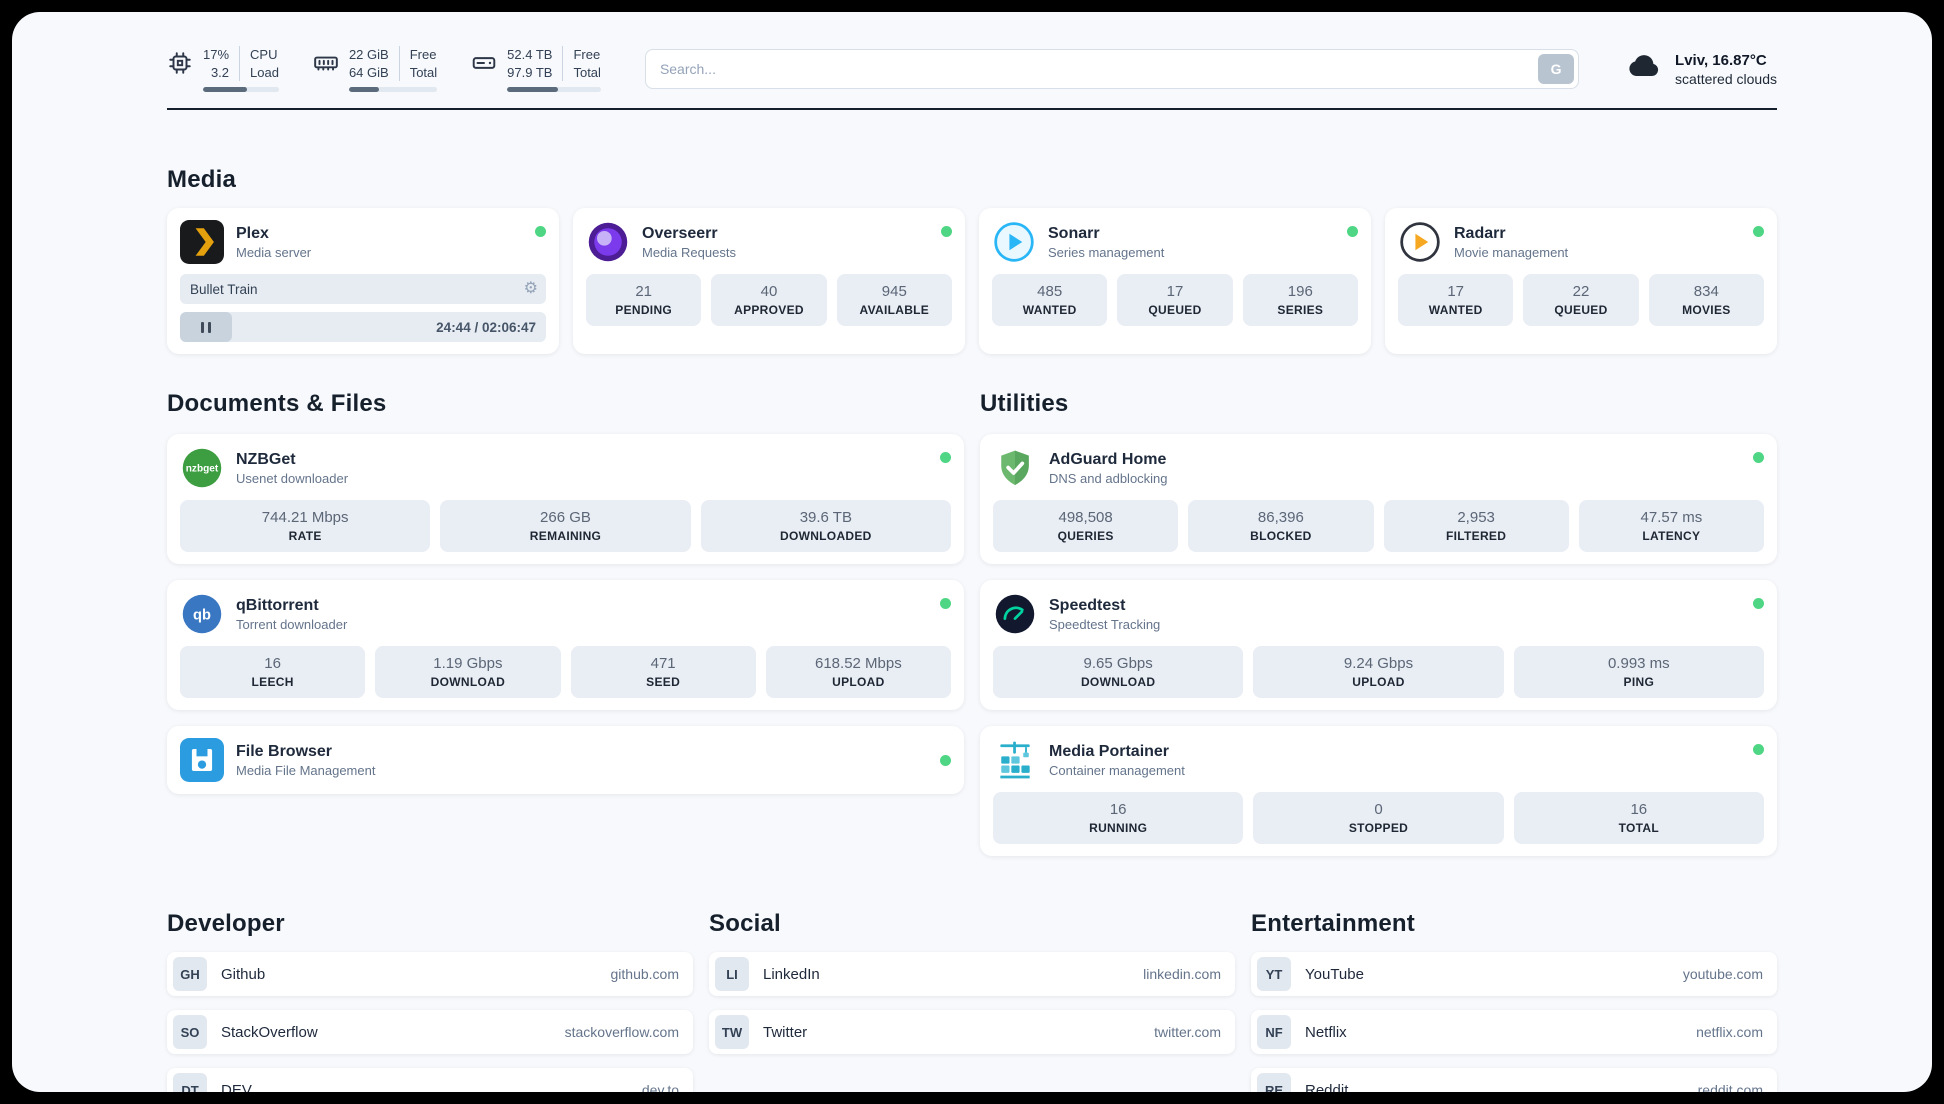 This screenshot has width=1944, height=1104. Describe the element at coordinates (206, 327) in the screenshot. I see `pause-button` at that location.